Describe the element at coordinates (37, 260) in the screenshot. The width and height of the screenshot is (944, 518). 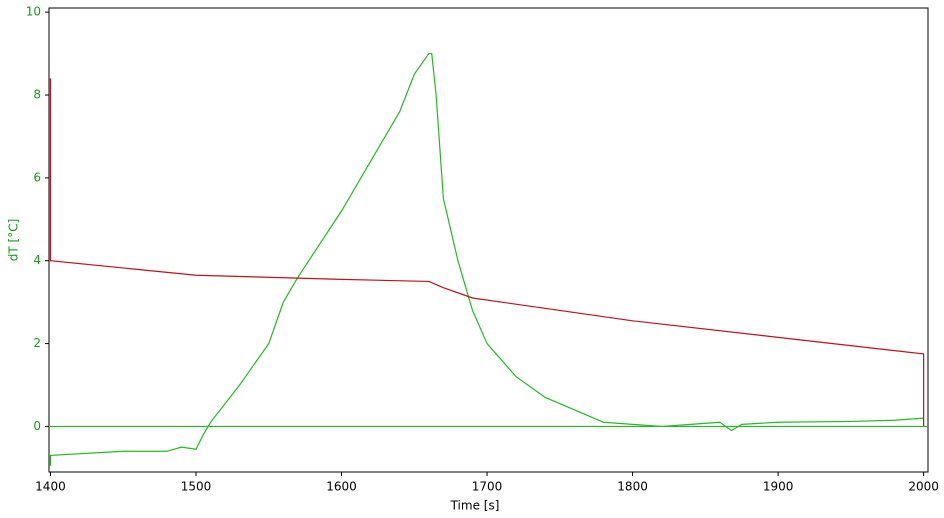
I see `y-tick-label: 4` at that location.